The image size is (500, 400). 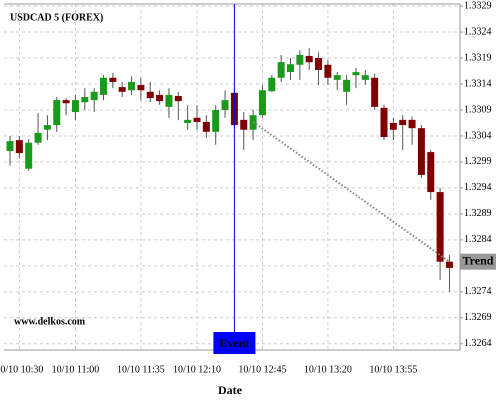 I want to click on x-tick-label: 10/10 11:00, so click(x=76, y=369).